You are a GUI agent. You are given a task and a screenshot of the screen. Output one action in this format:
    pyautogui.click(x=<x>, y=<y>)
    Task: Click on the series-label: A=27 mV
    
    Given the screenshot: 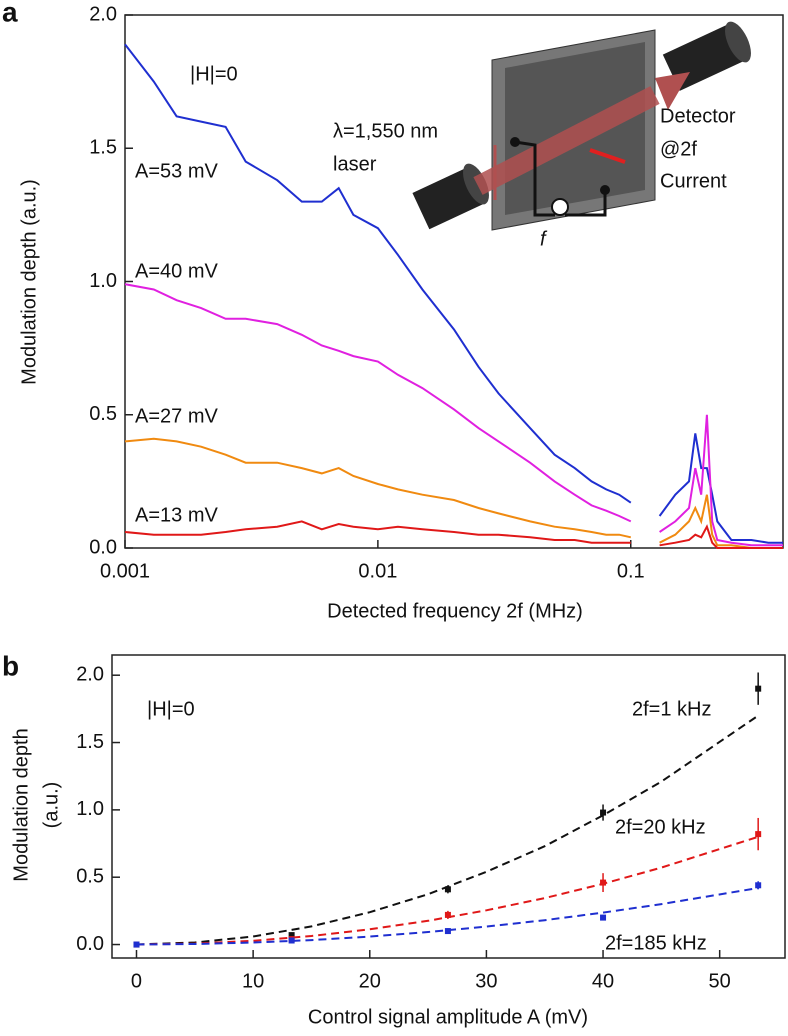 What is the action you would take?
    pyautogui.click(x=176, y=416)
    